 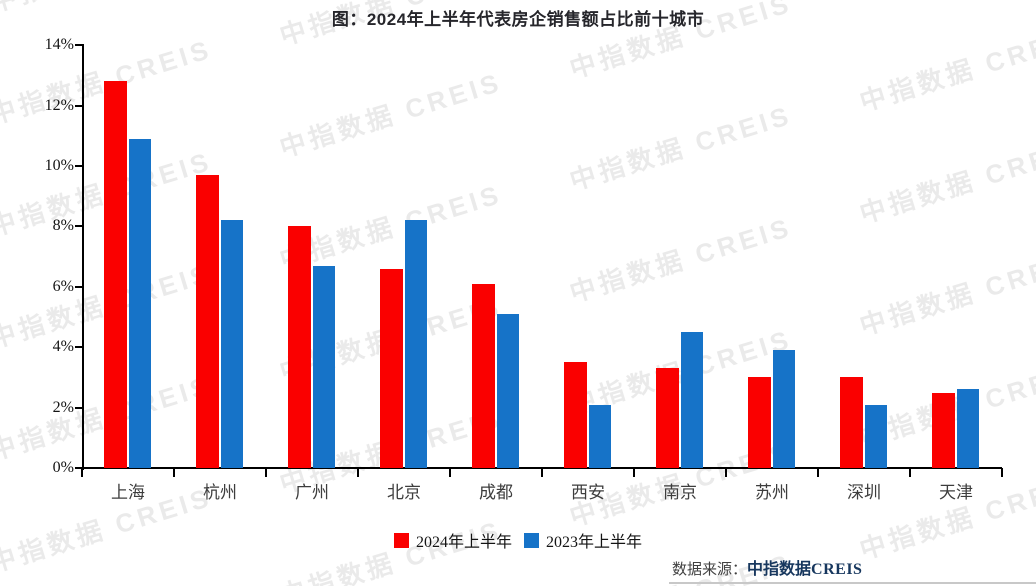 I want to click on x-label-5: 西安, so click(x=588, y=492).